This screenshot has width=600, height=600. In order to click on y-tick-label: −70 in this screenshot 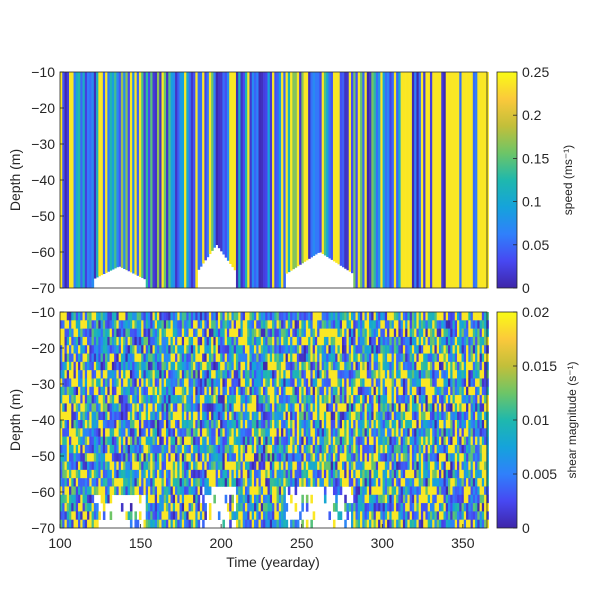, I will do `click(43, 528)`.